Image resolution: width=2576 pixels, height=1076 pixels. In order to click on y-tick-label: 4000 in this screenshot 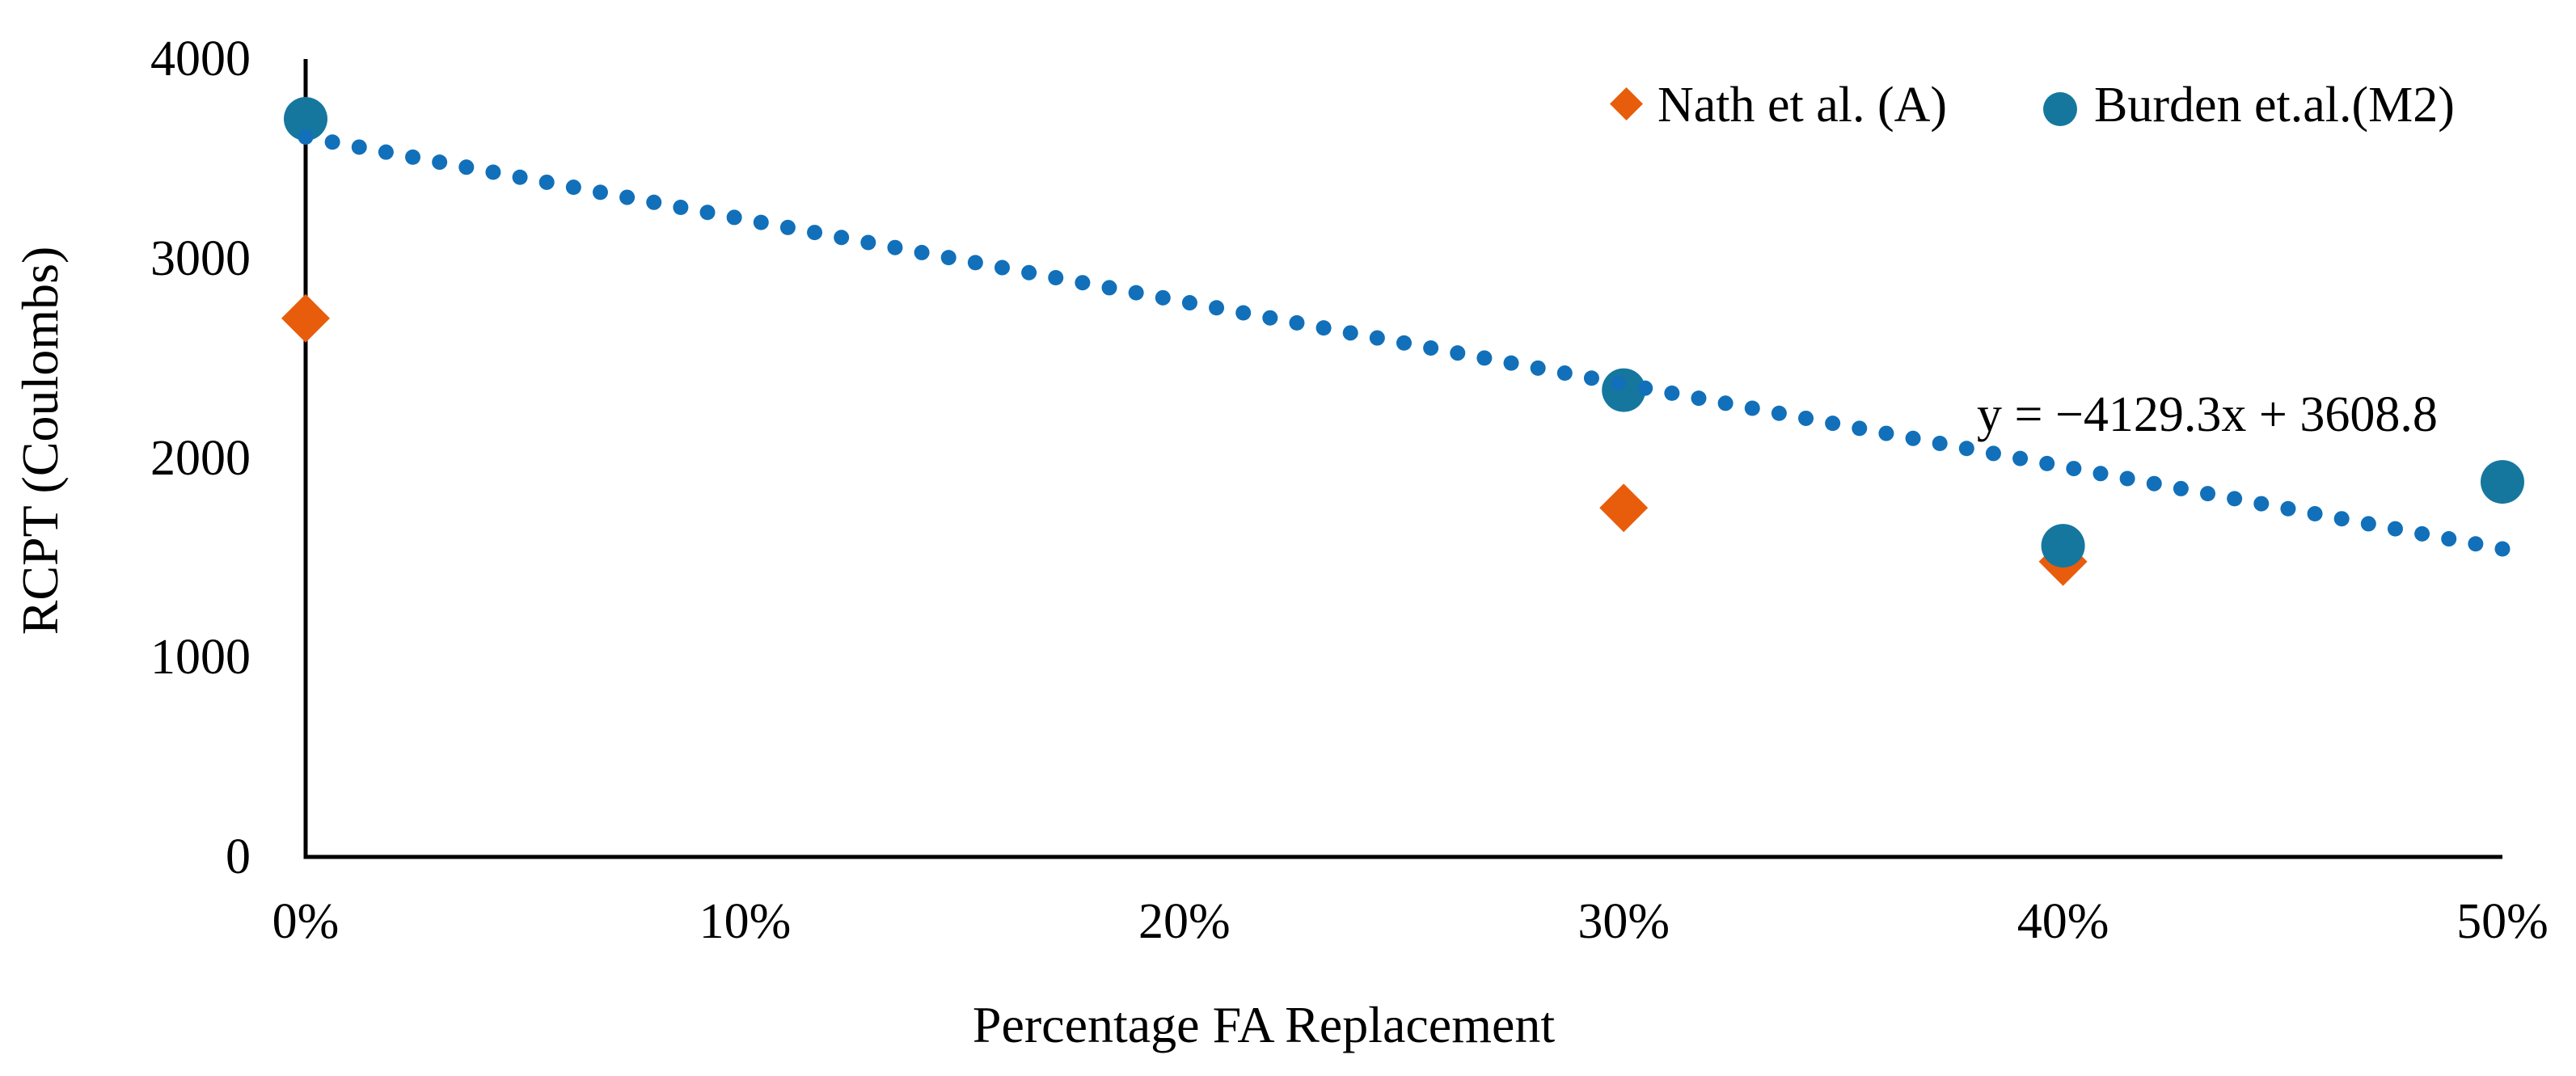, I will do `click(200, 59)`.